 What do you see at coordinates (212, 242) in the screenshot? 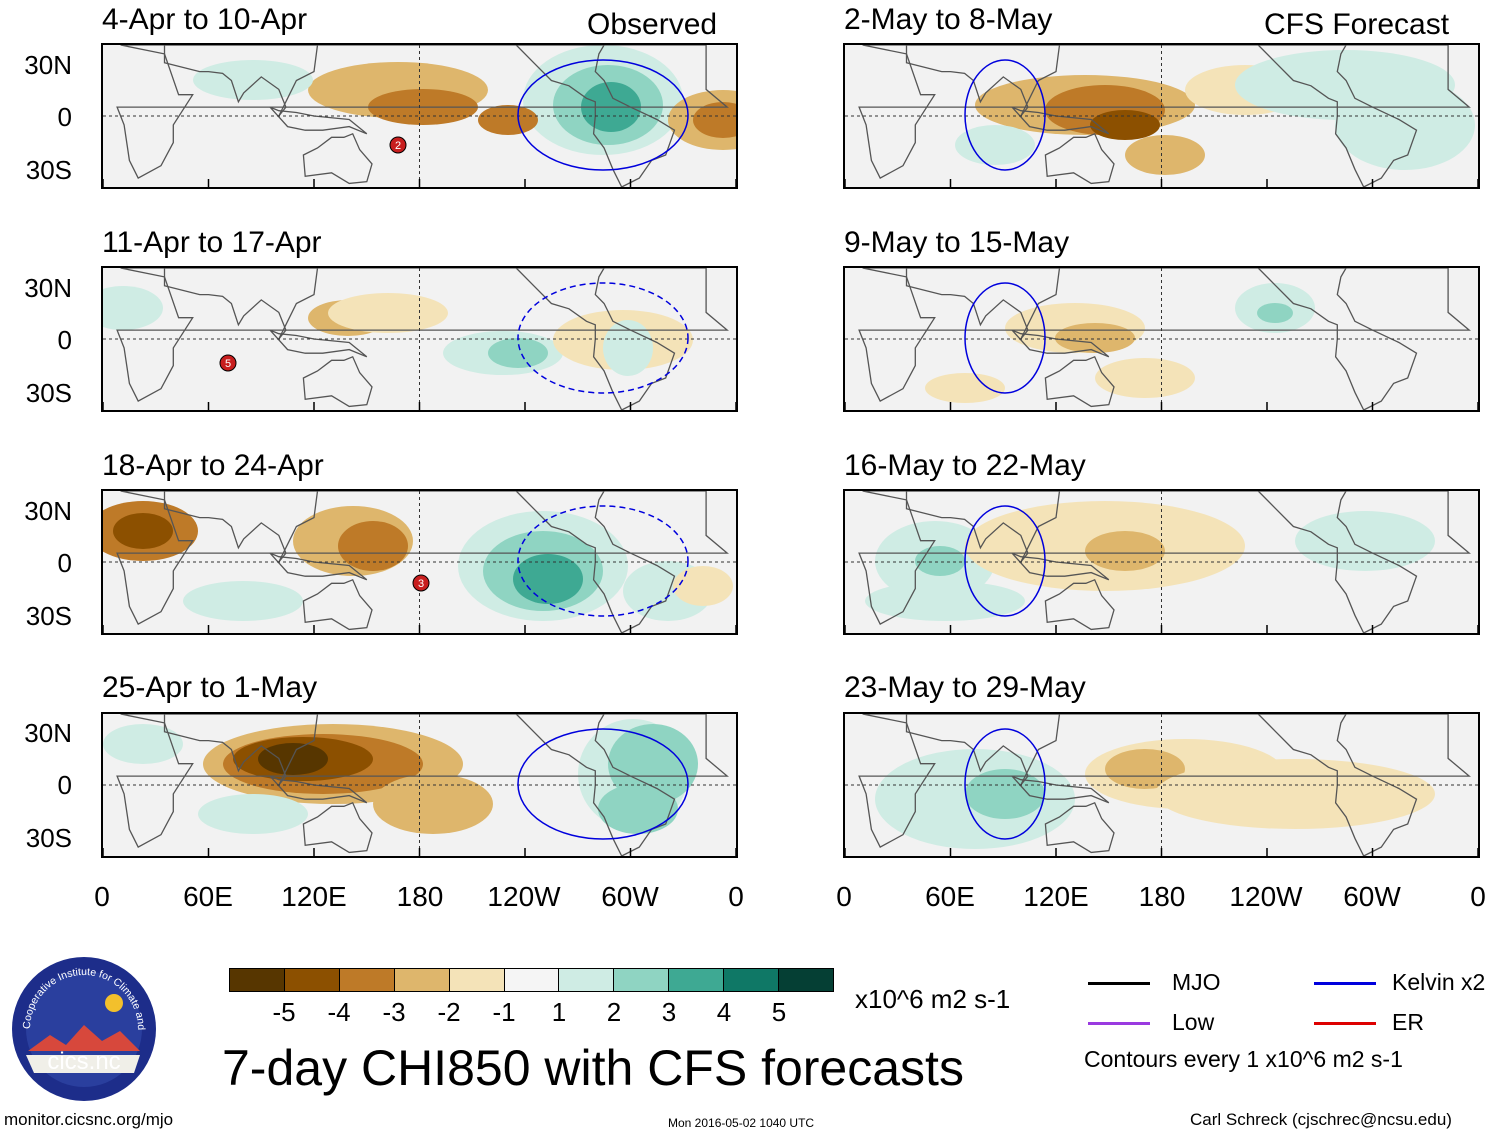
I see `panel-title-left-2: 11-Apr to 17-Apr` at bounding box center [212, 242].